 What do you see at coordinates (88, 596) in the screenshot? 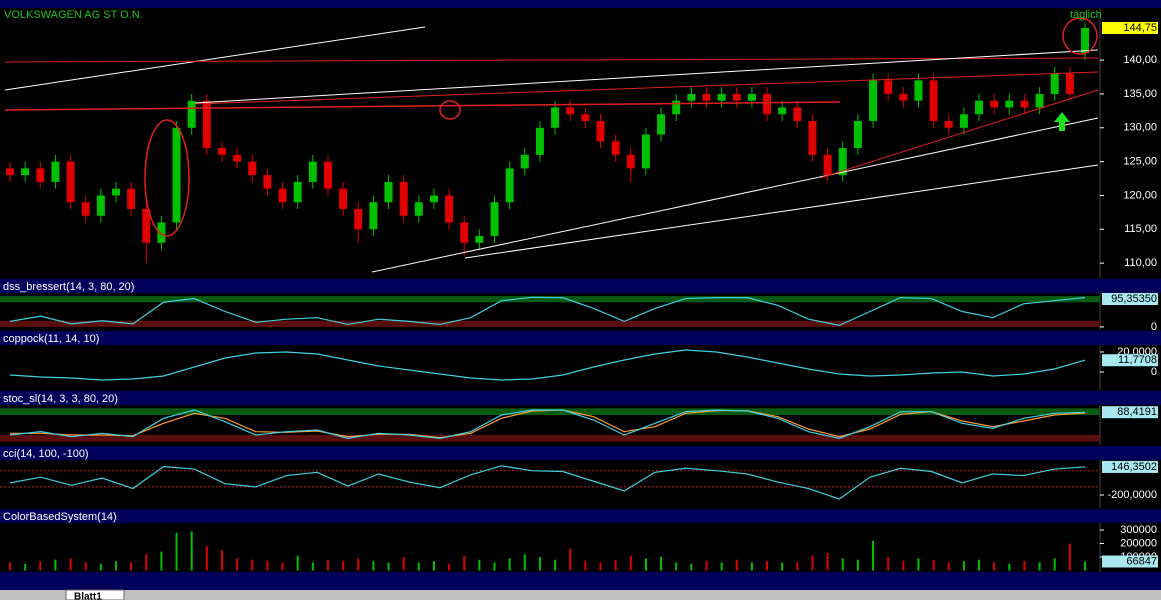
I see `sheet-tab-label: Blatt1` at bounding box center [88, 596].